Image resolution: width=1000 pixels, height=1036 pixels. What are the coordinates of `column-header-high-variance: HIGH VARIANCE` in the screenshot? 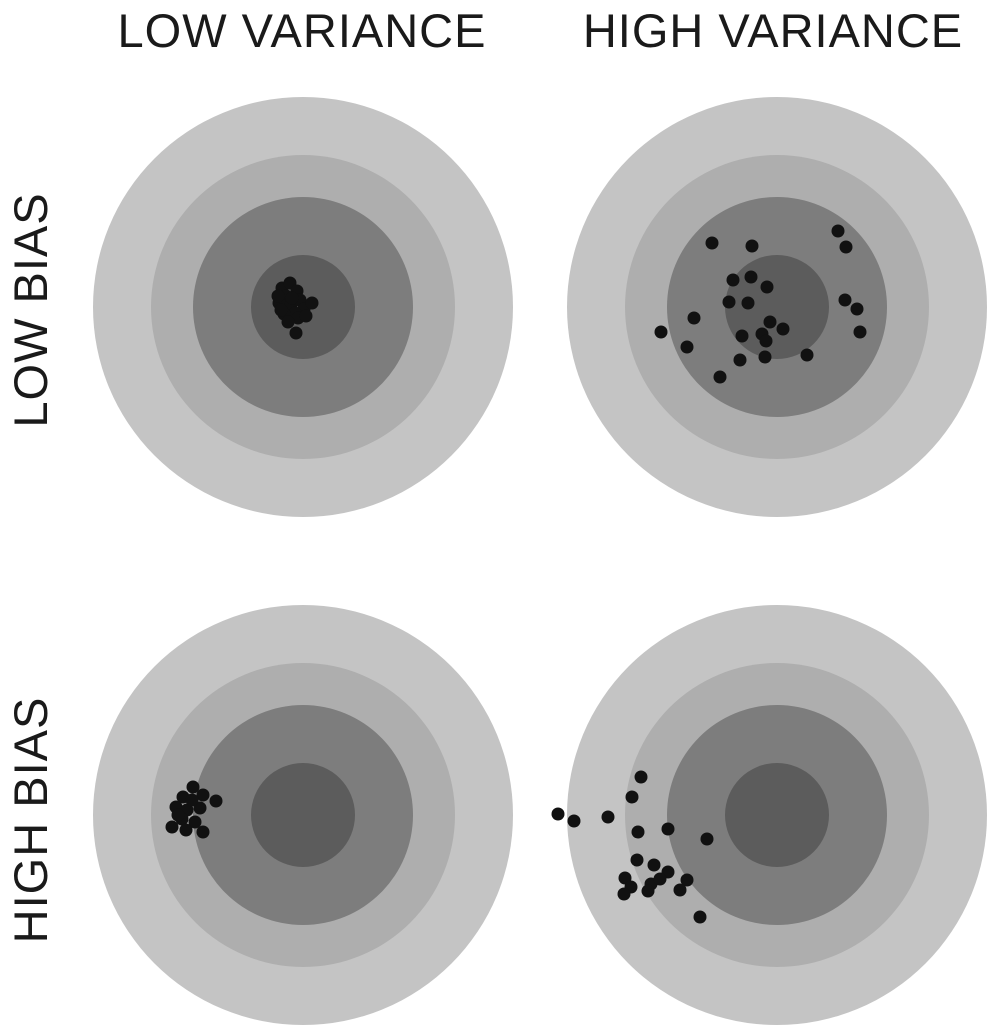 It's located at (773, 30).